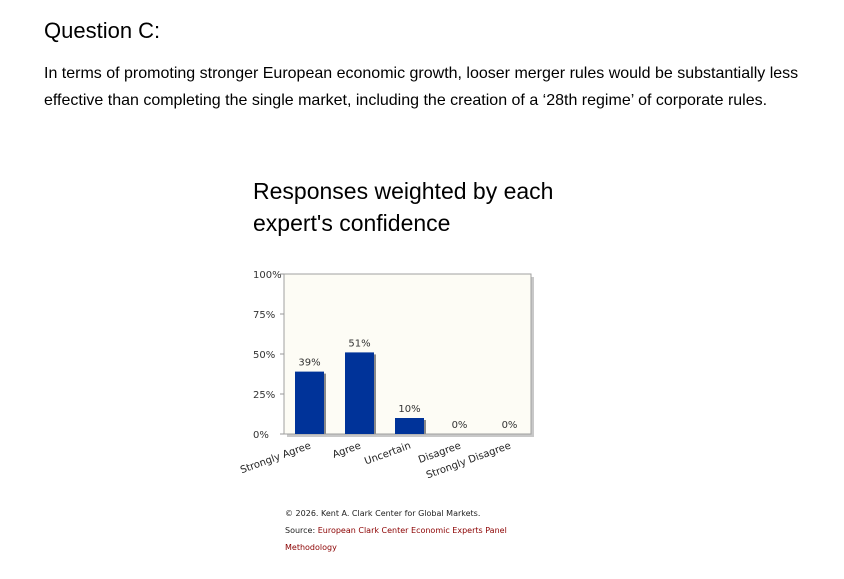  What do you see at coordinates (469, 460) in the screenshot?
I see `category-label: Strongly Disagree` at bounding box center [469, 460].